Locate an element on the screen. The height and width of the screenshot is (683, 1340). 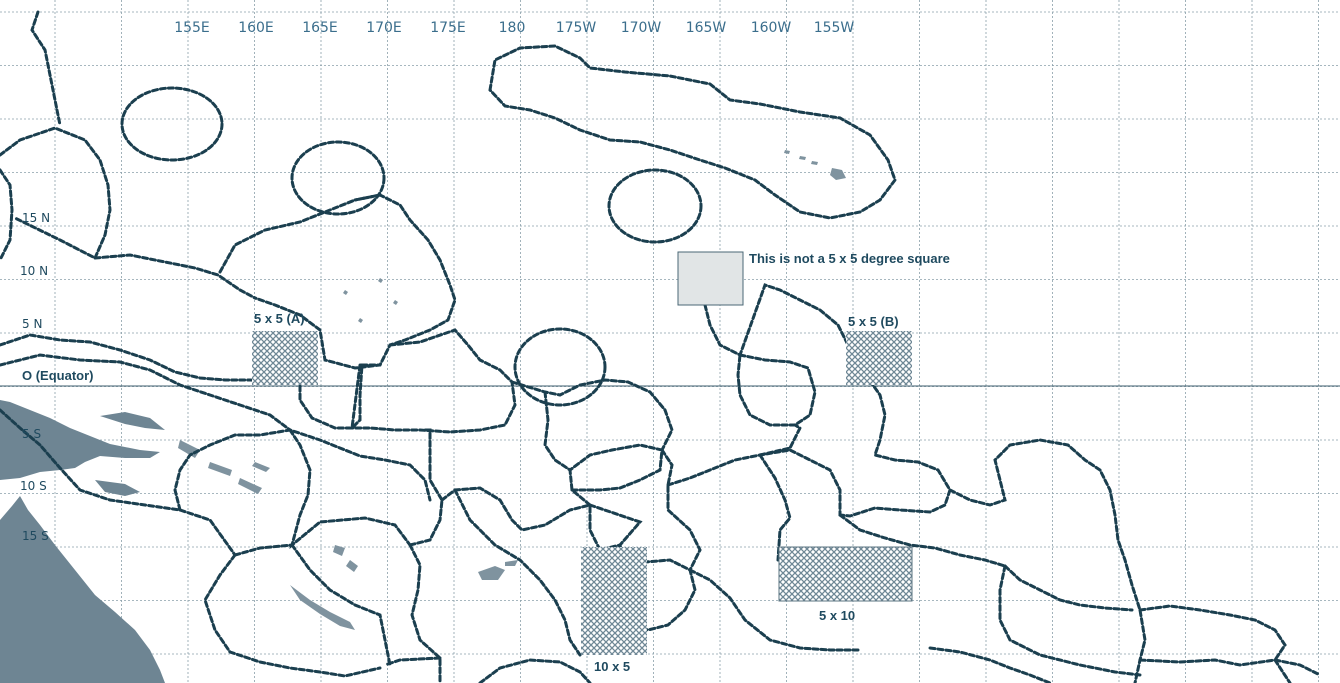
solomon-islands is located at coordinates (224, 467).